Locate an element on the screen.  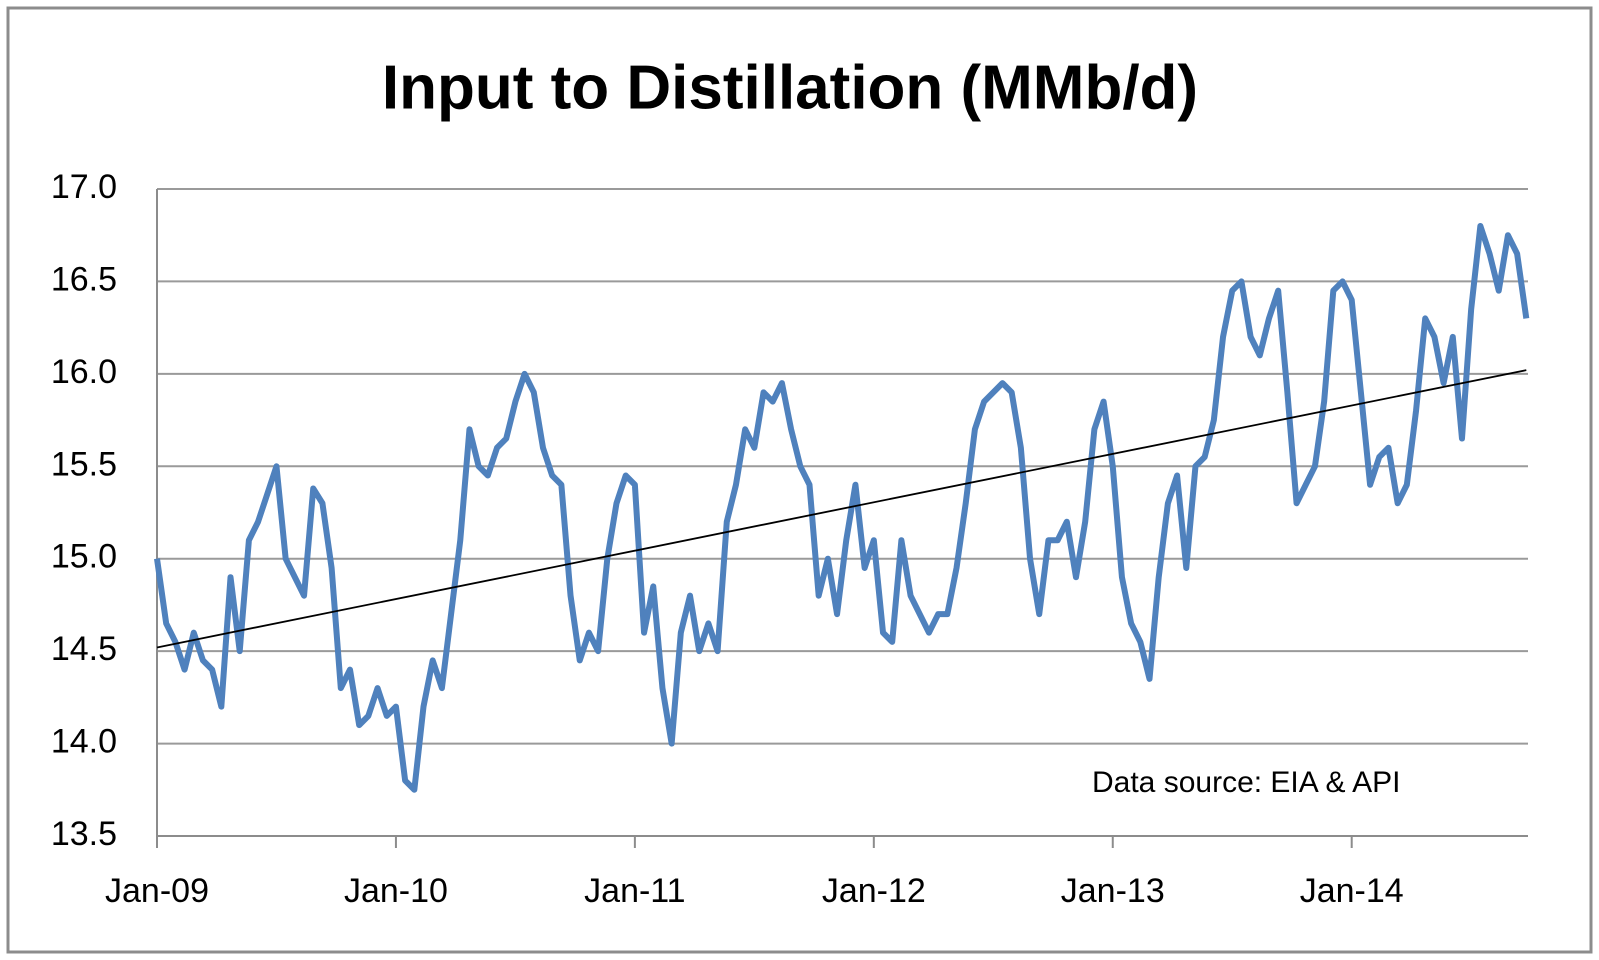
chart-title: Input to Distillation (MMb/d) is located at coordinates (790, 87).